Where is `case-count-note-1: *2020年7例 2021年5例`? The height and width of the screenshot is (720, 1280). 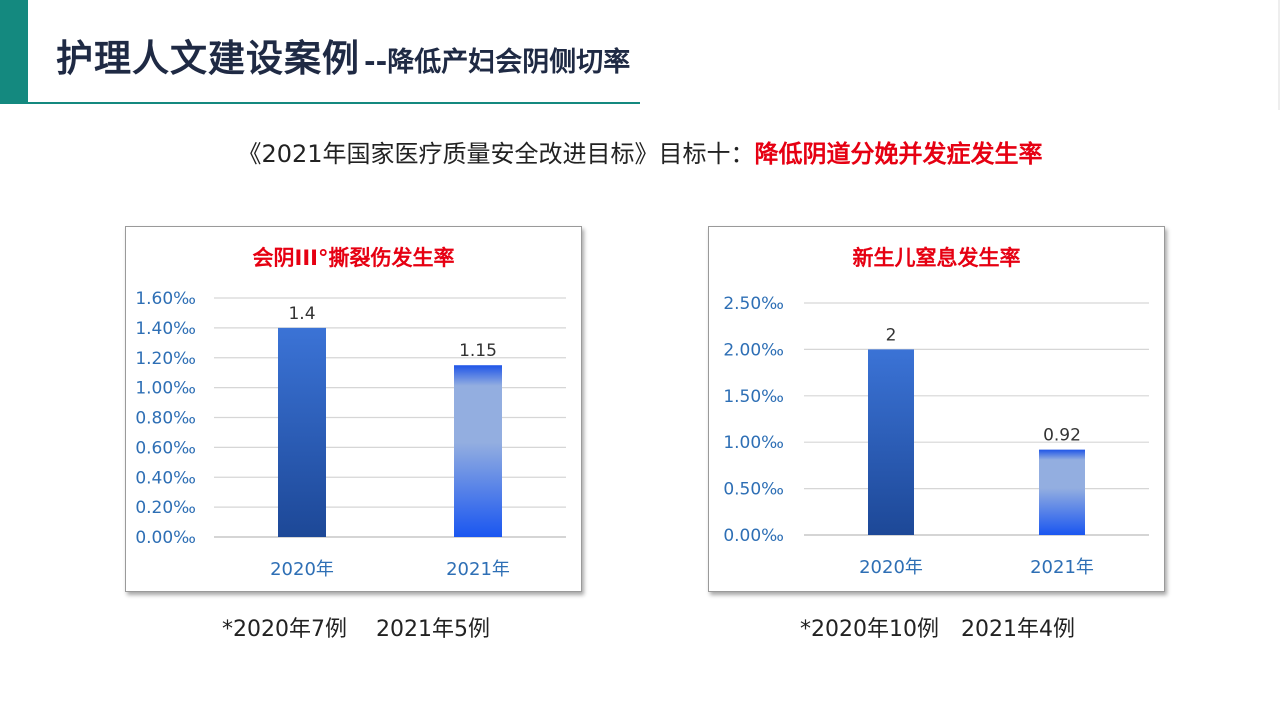
case-count-note-1: *2020年7例 2021年5例 is located at coordinates (356, 629).